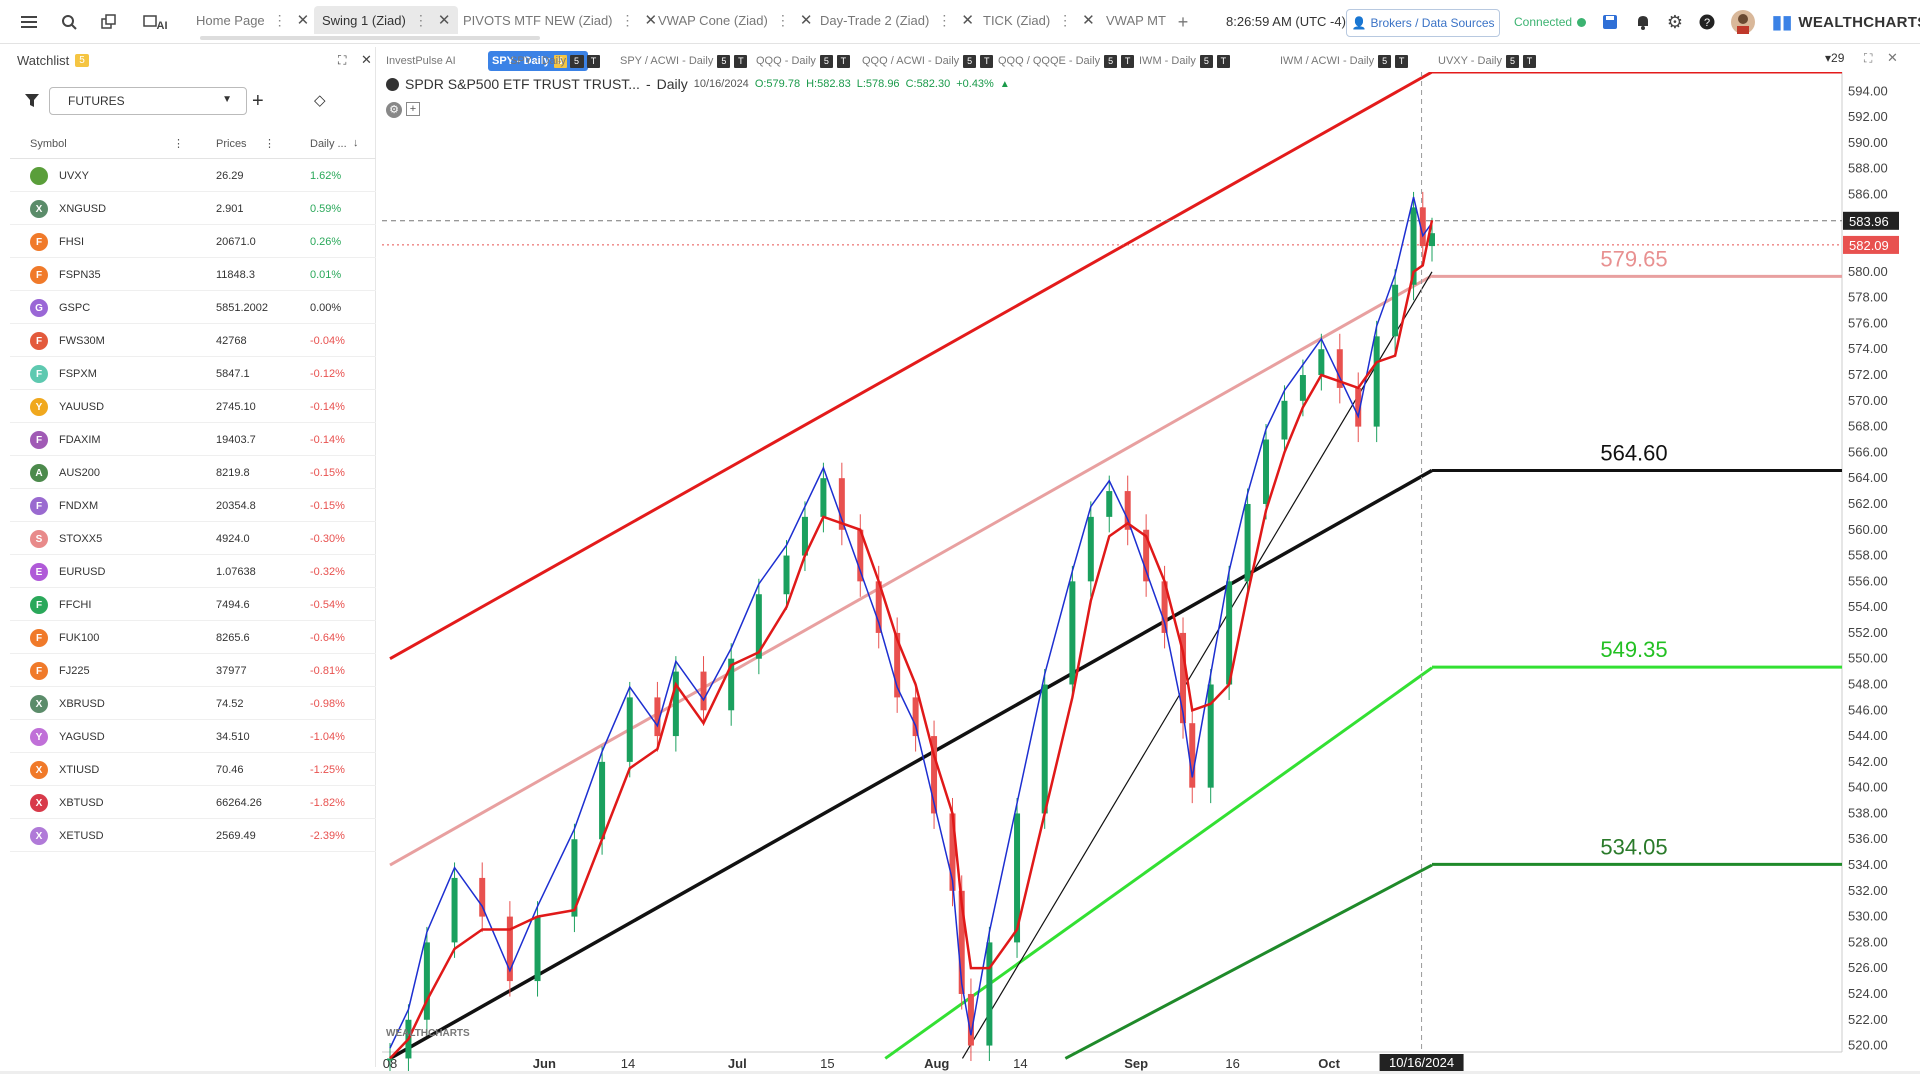 This screenshot has height=1080, width=1920. Describe the element at coordinates (242, 308) in the screenshot. I see `row-price: 5851.2002` at that location.